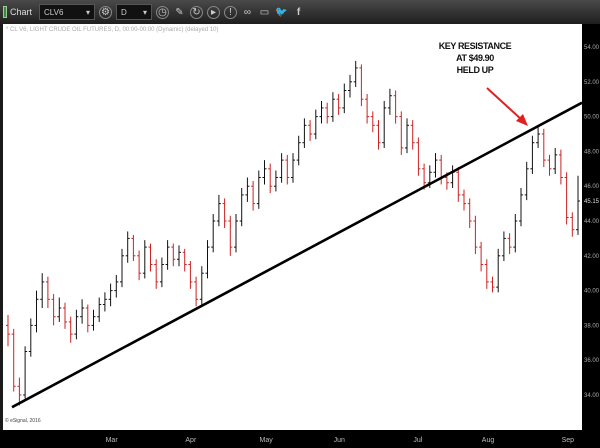 The height and width of the screenshot is (448, 600). I want to click on pencil-icon: ✎, so click(179, 12).